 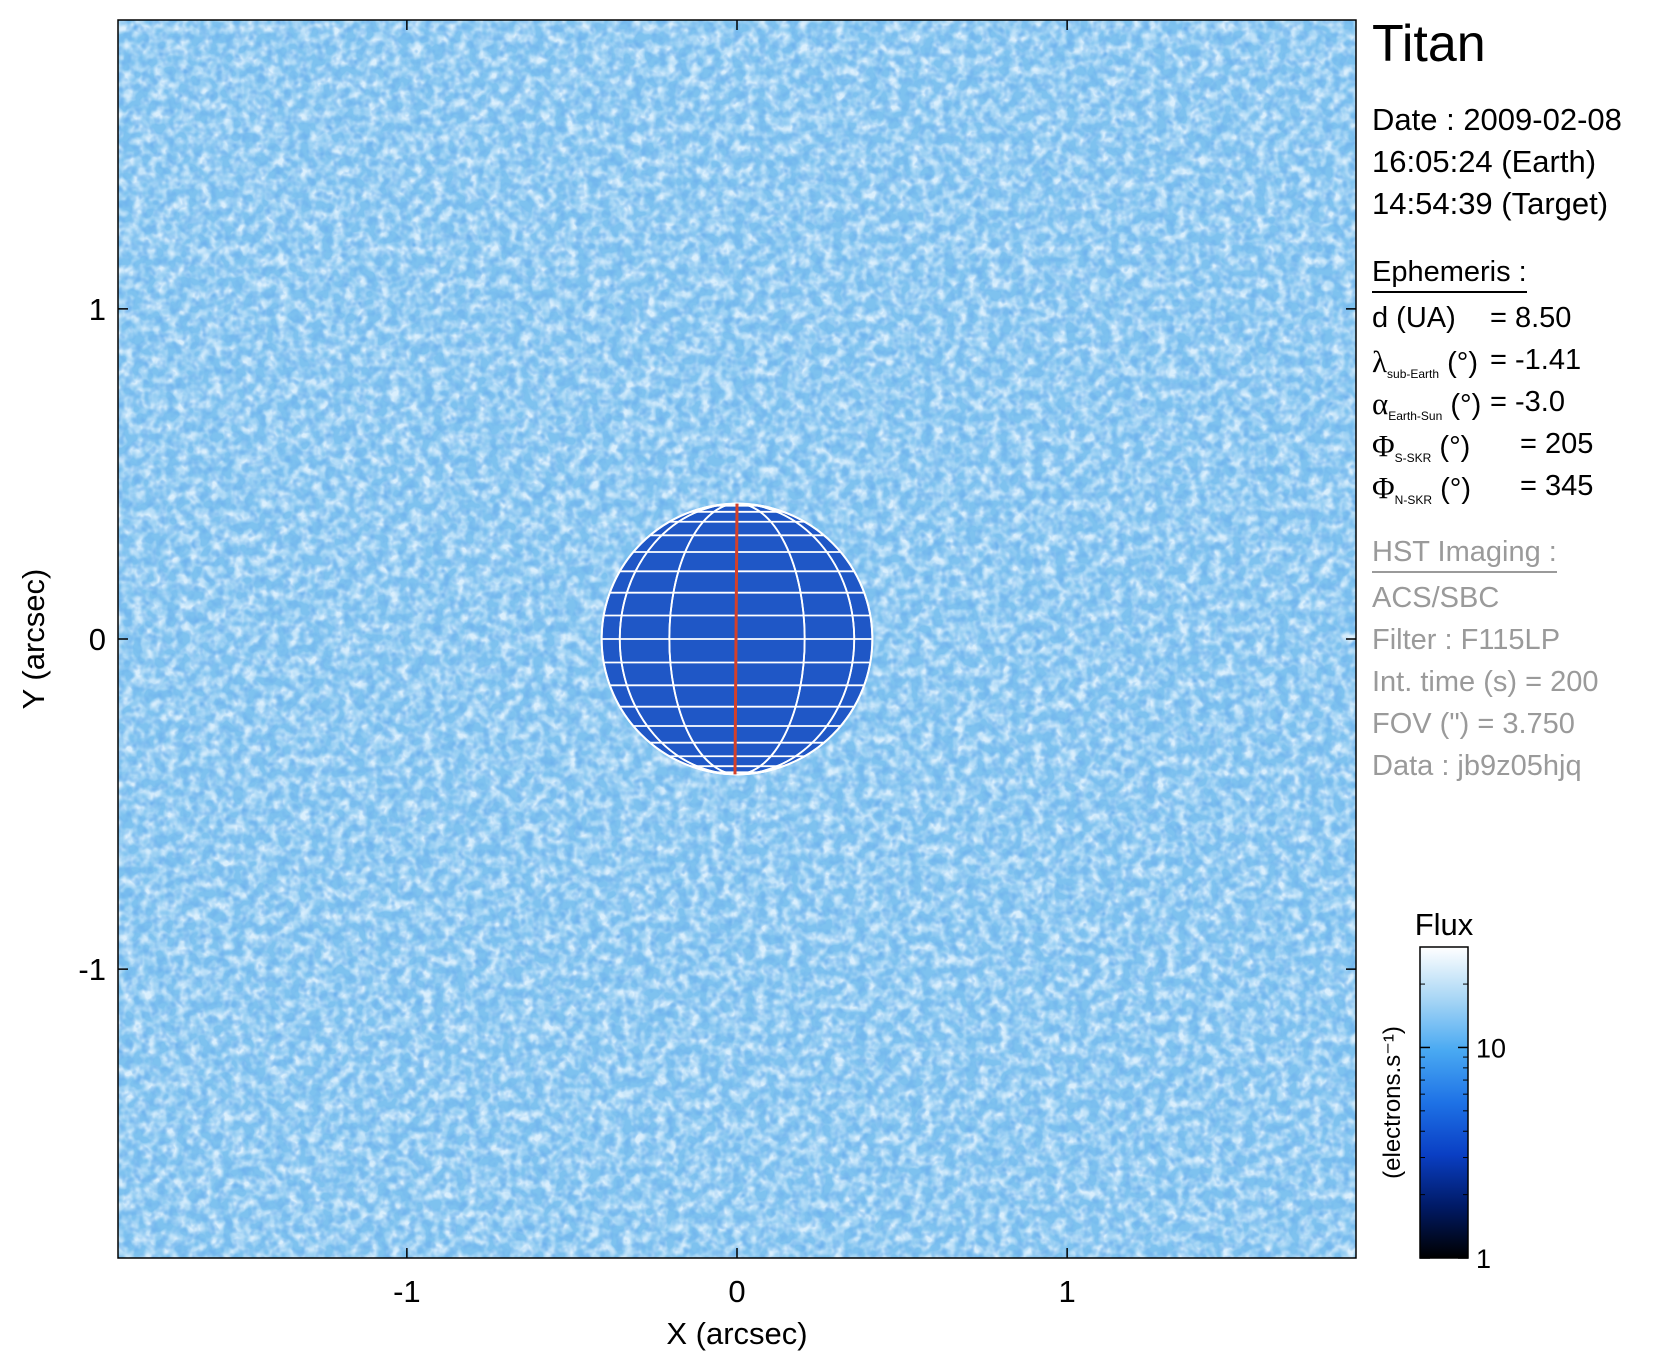 I want to click on x-tick-label: -1, so click(x=407, y=1291).